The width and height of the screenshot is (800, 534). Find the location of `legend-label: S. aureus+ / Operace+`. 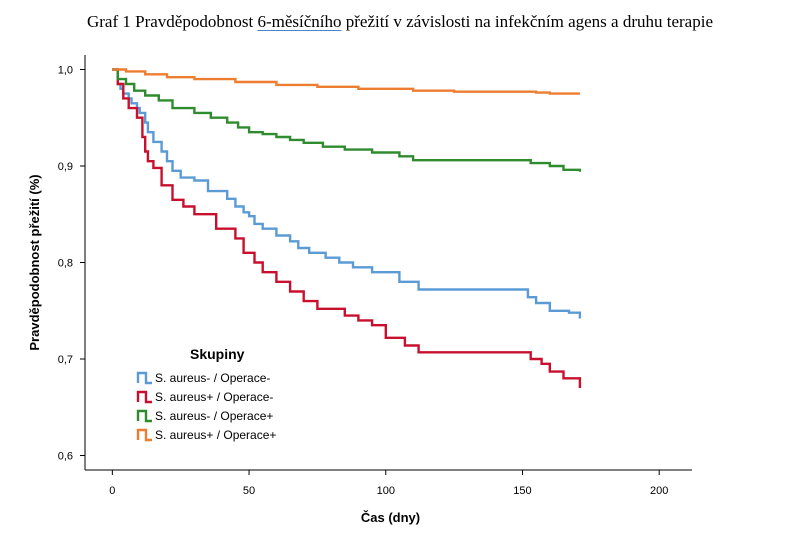

legend-label: S. aureus+ / Operace+ is located at coordinates (215, 435).